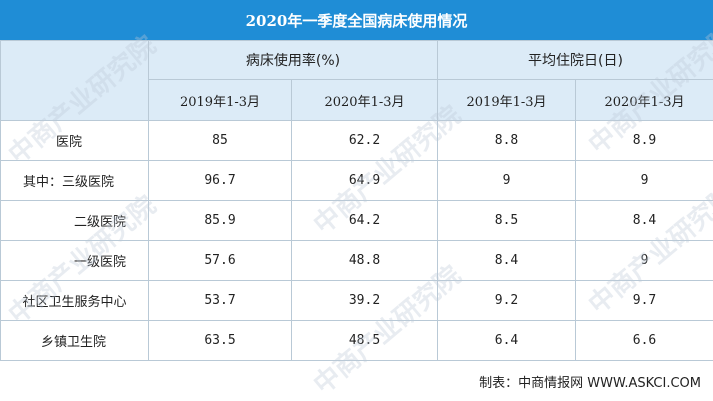 Image resolution: width=713 pixels, height=401 pixels. Describe the element at coordinates (74, 300) in the screenshot. I see `row-label: 社区卫生服务中心` at that location.